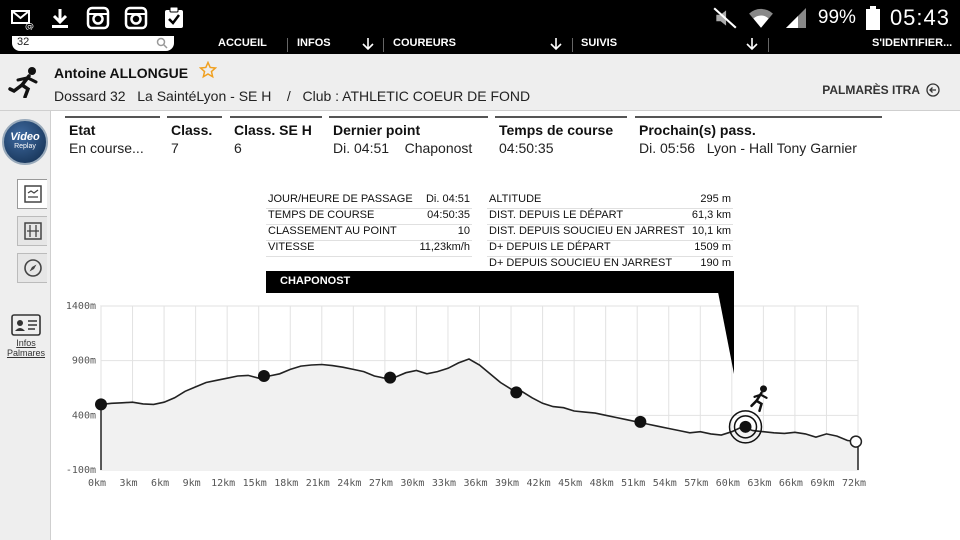 The width and height of the screenshot is (960, 540). I want to click on popup-value: 04:50:35, so click(448, 215).